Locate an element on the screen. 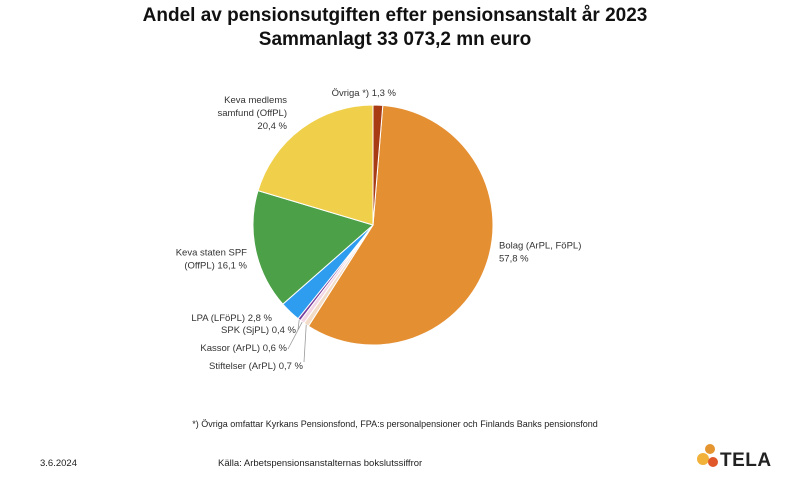 The height and width of the screenshot is (491, 790). slice-label: Kassor (ArPL) 0,6 % is located at coordinates (243, 348).